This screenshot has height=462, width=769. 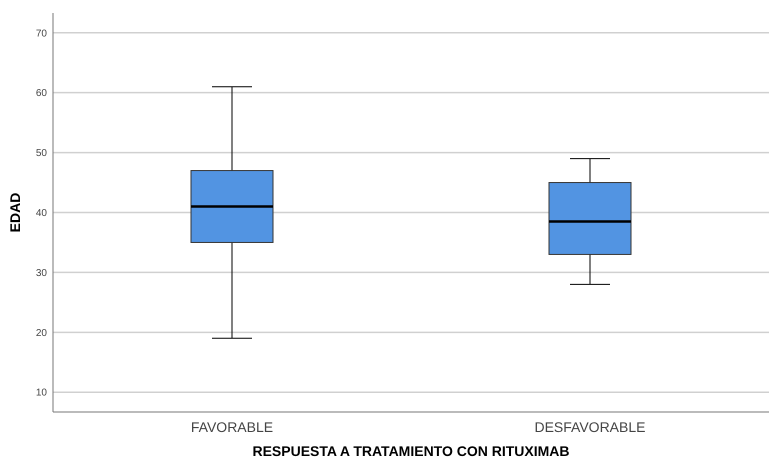 What do you see at coordinates (42, 213) in the screenshot?
I see `y-tick-label: 40` at bounding box center [42, 213].